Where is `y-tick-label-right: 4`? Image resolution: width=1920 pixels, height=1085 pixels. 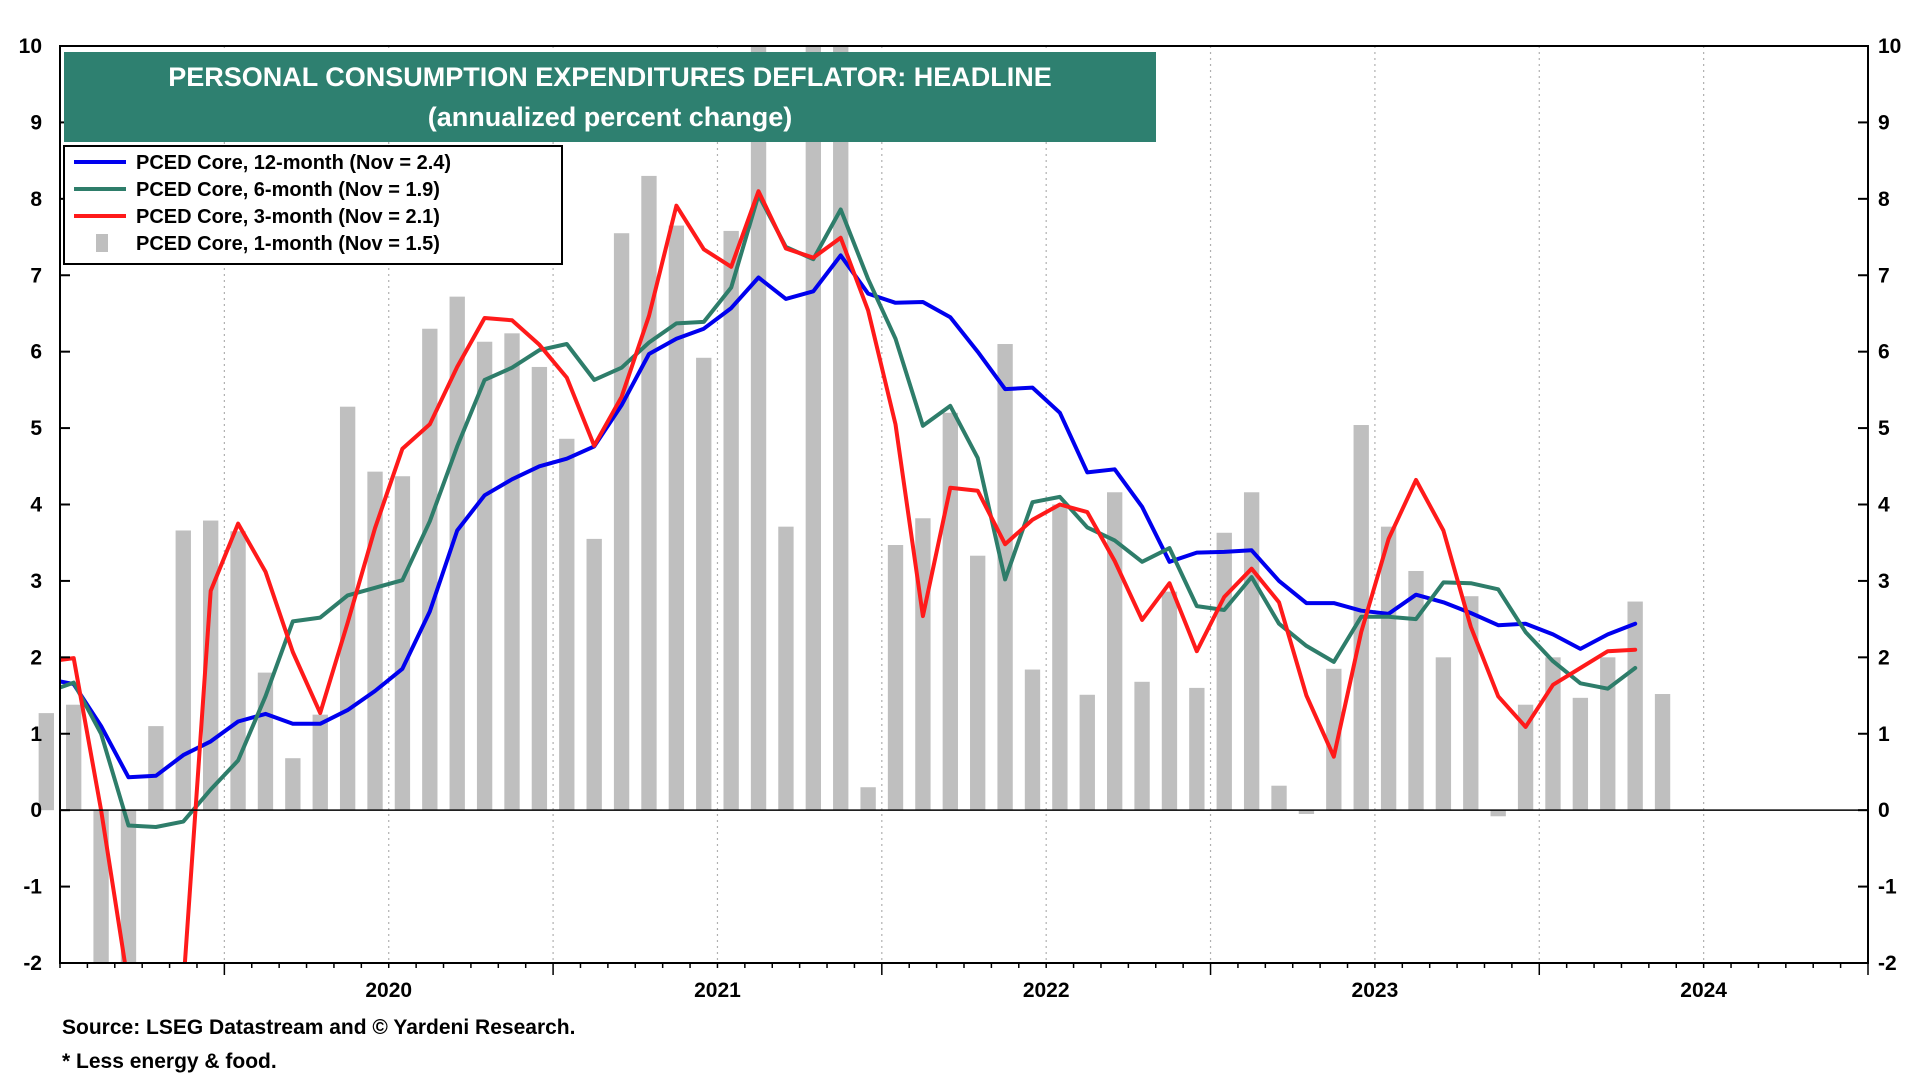
y-tick-label-right: 4 is located at coordinates (1884, 505).